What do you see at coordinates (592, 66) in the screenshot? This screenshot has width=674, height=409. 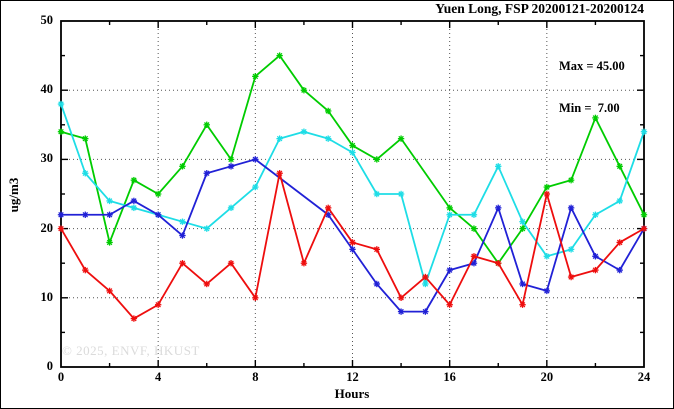 I see `max-annotation: Max = 45.00` at bounding box center [592, 66].